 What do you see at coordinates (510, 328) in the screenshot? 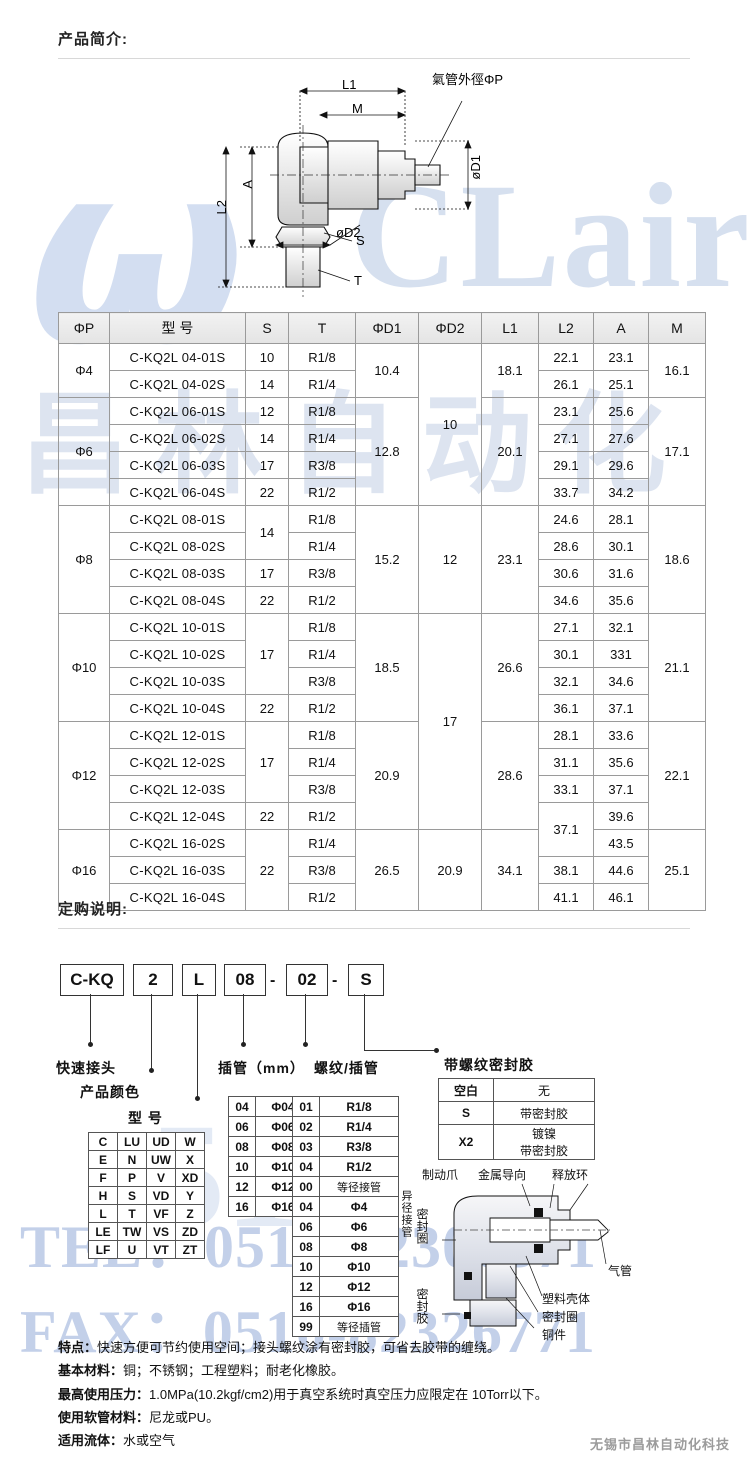
I see `col-l1: L1` at bounding box center [510, 328].